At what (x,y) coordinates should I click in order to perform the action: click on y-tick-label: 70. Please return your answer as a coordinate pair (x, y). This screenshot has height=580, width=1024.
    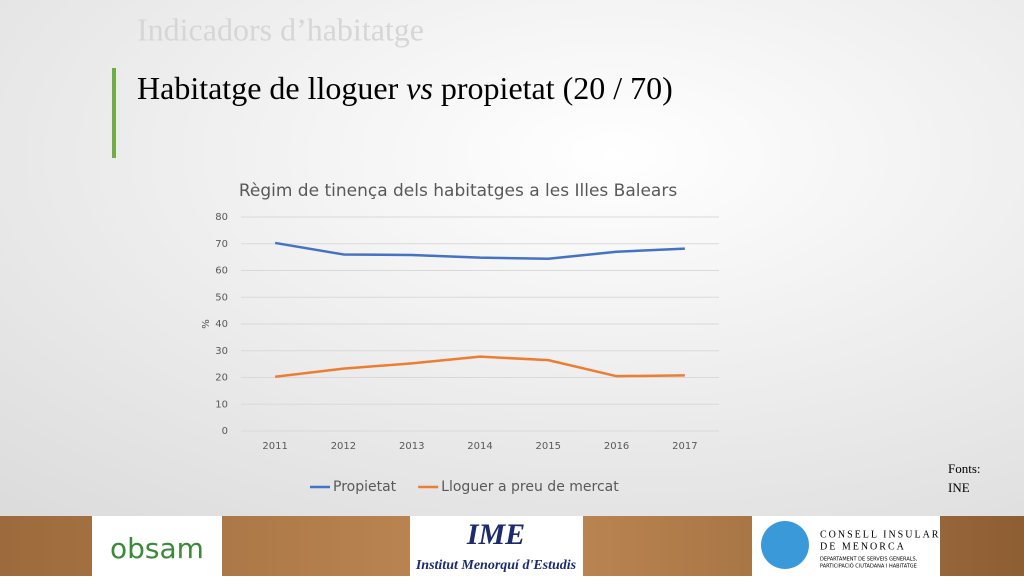
    Looking at the image, I should click on (221, 244).